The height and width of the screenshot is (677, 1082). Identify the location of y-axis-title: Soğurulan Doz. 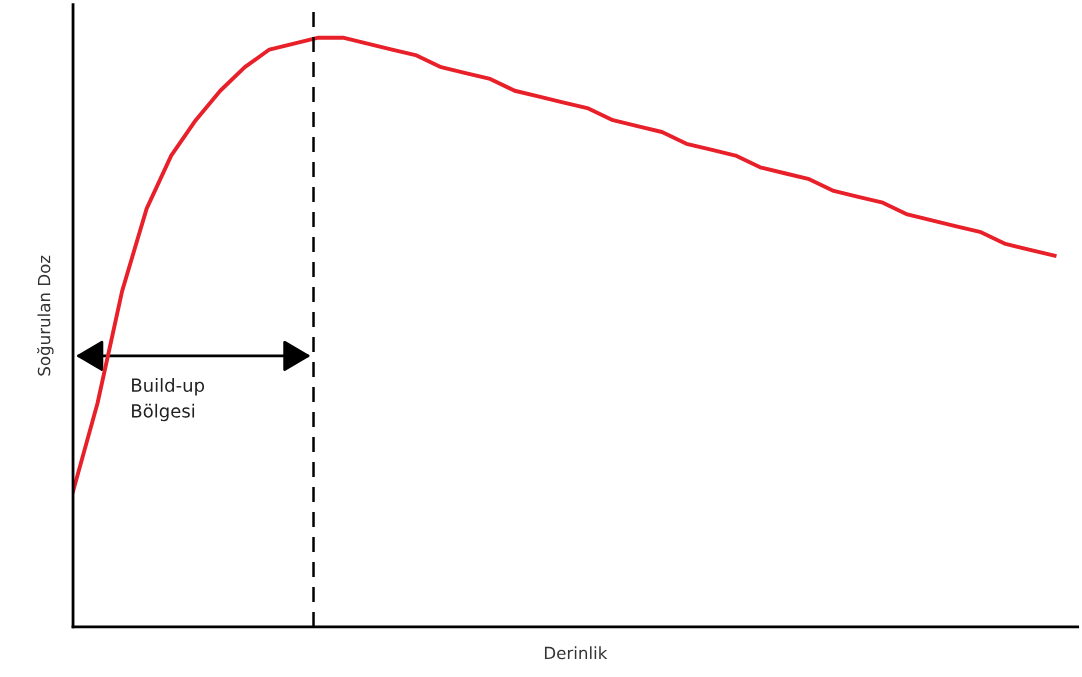
(45, 315).